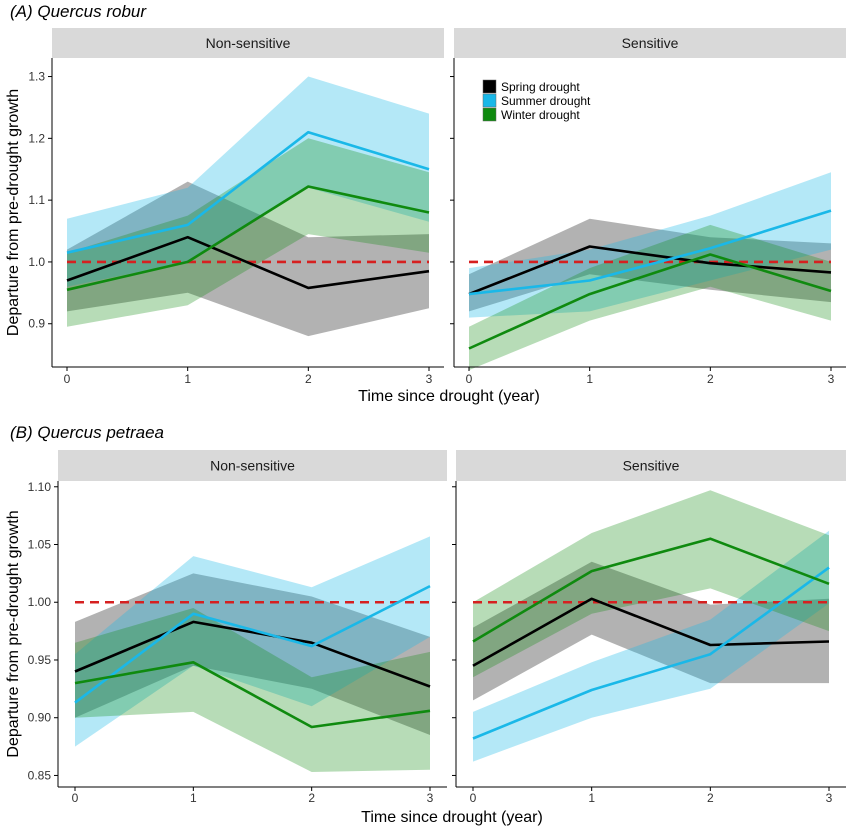  What do you see at coordinates (40, 487) in the screenshot?
I see `y-tick-label: 1.10` at bounding box center [40, 487].